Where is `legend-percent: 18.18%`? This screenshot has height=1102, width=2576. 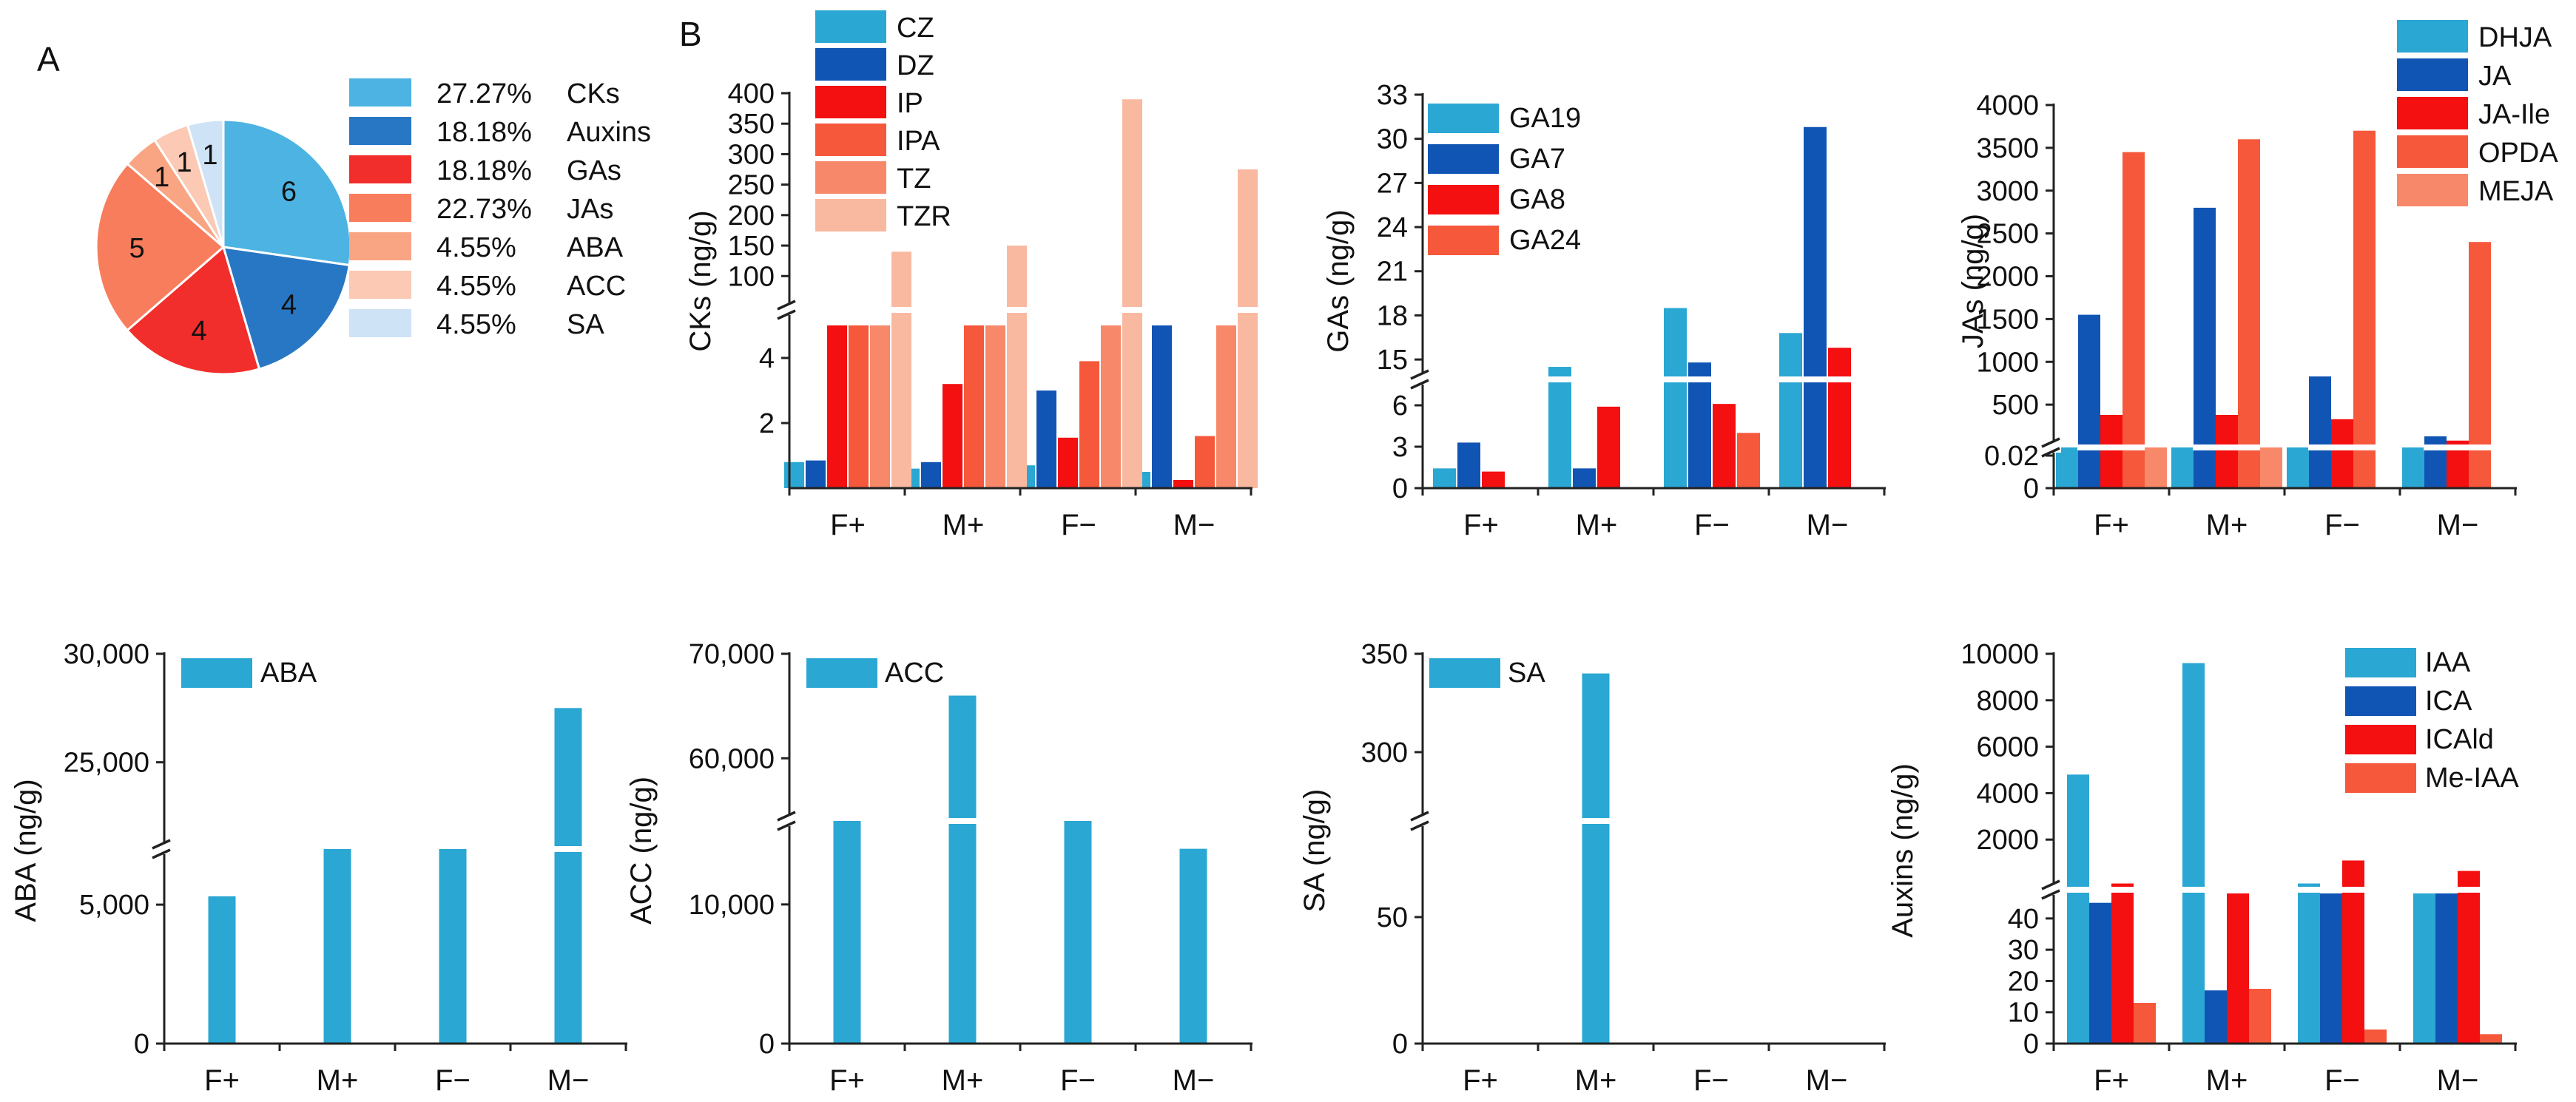
legend-percent: 18.18% is located at coordinates (484, 171).